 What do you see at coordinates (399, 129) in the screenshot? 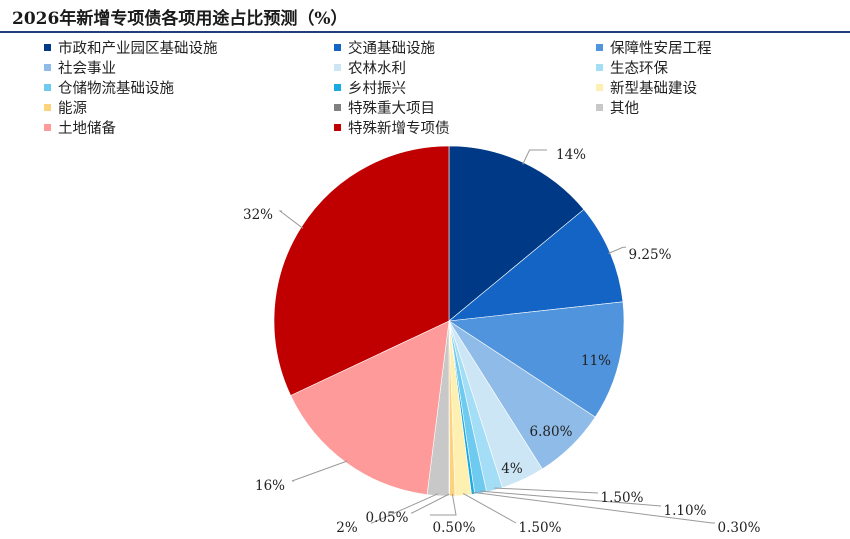
I see `legend-label: 特殊新增专项债` at bounding box center [399, 129].